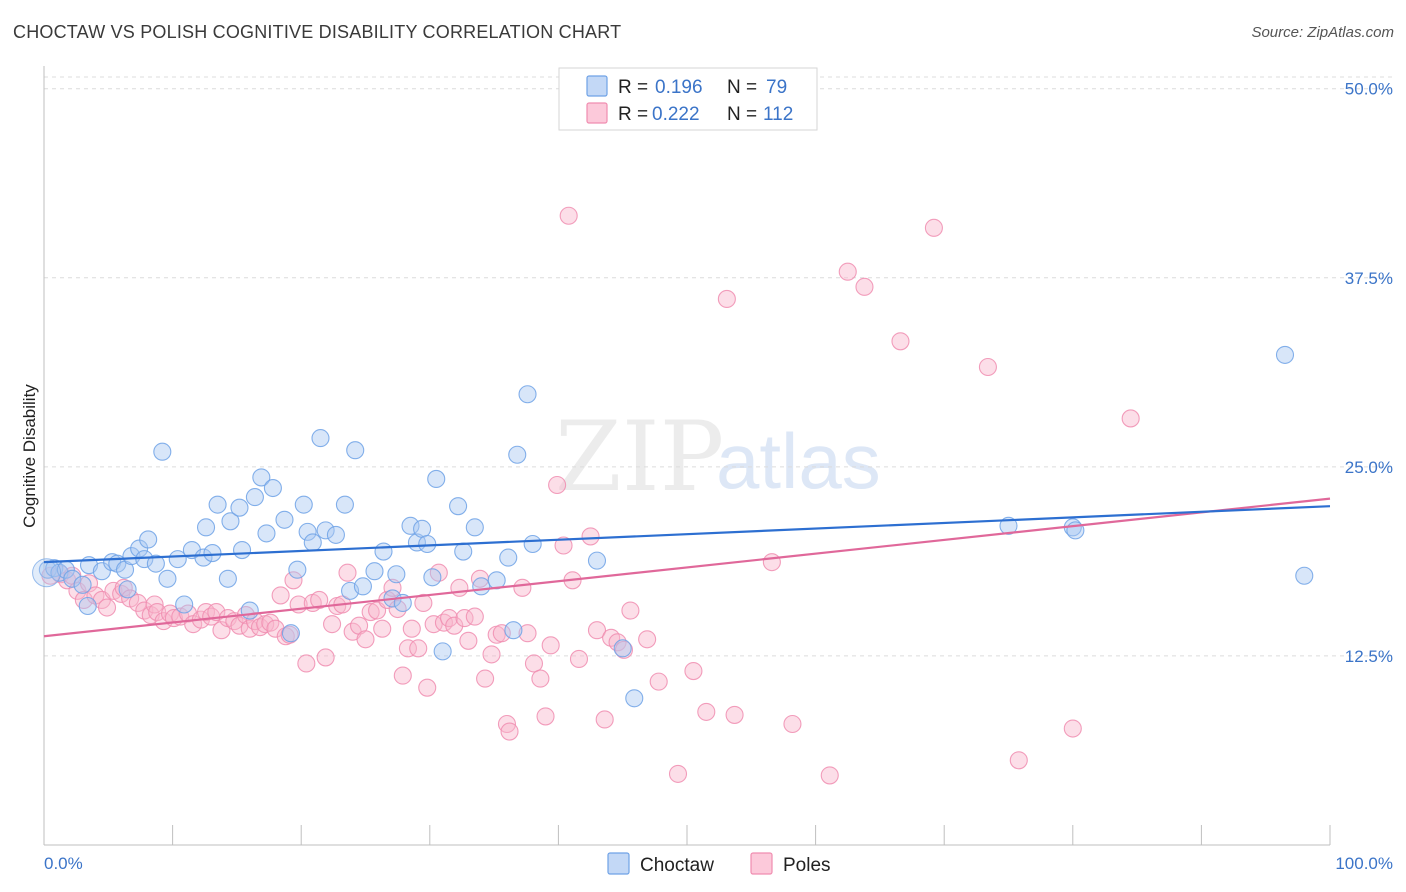 The width and height of the screenshot is (1406, 892). What do you see at coordinates (687, 567) in the screenshot?
I see `poles-trend-line` at bounding box center [687, 567].